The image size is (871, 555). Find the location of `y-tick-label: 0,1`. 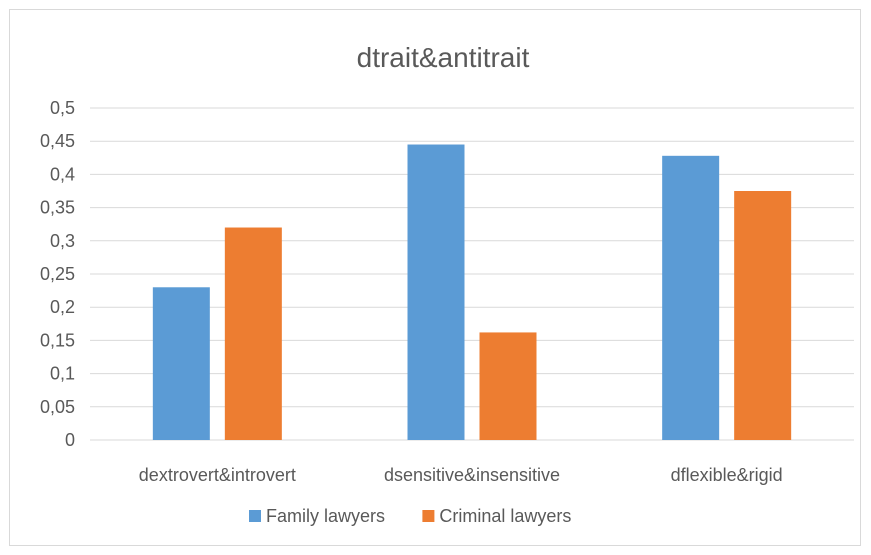

y-tick-label: 0,1 is located at coordinates (62, 374).